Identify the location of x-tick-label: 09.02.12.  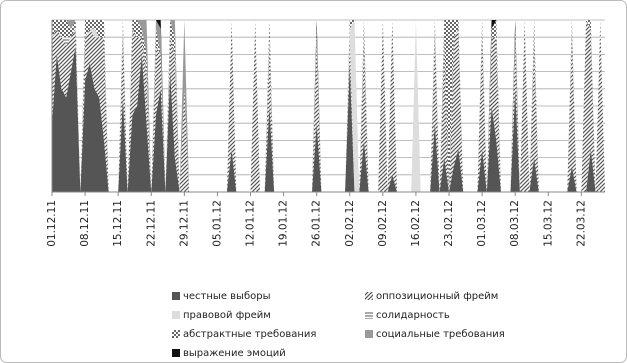
(383, 223).